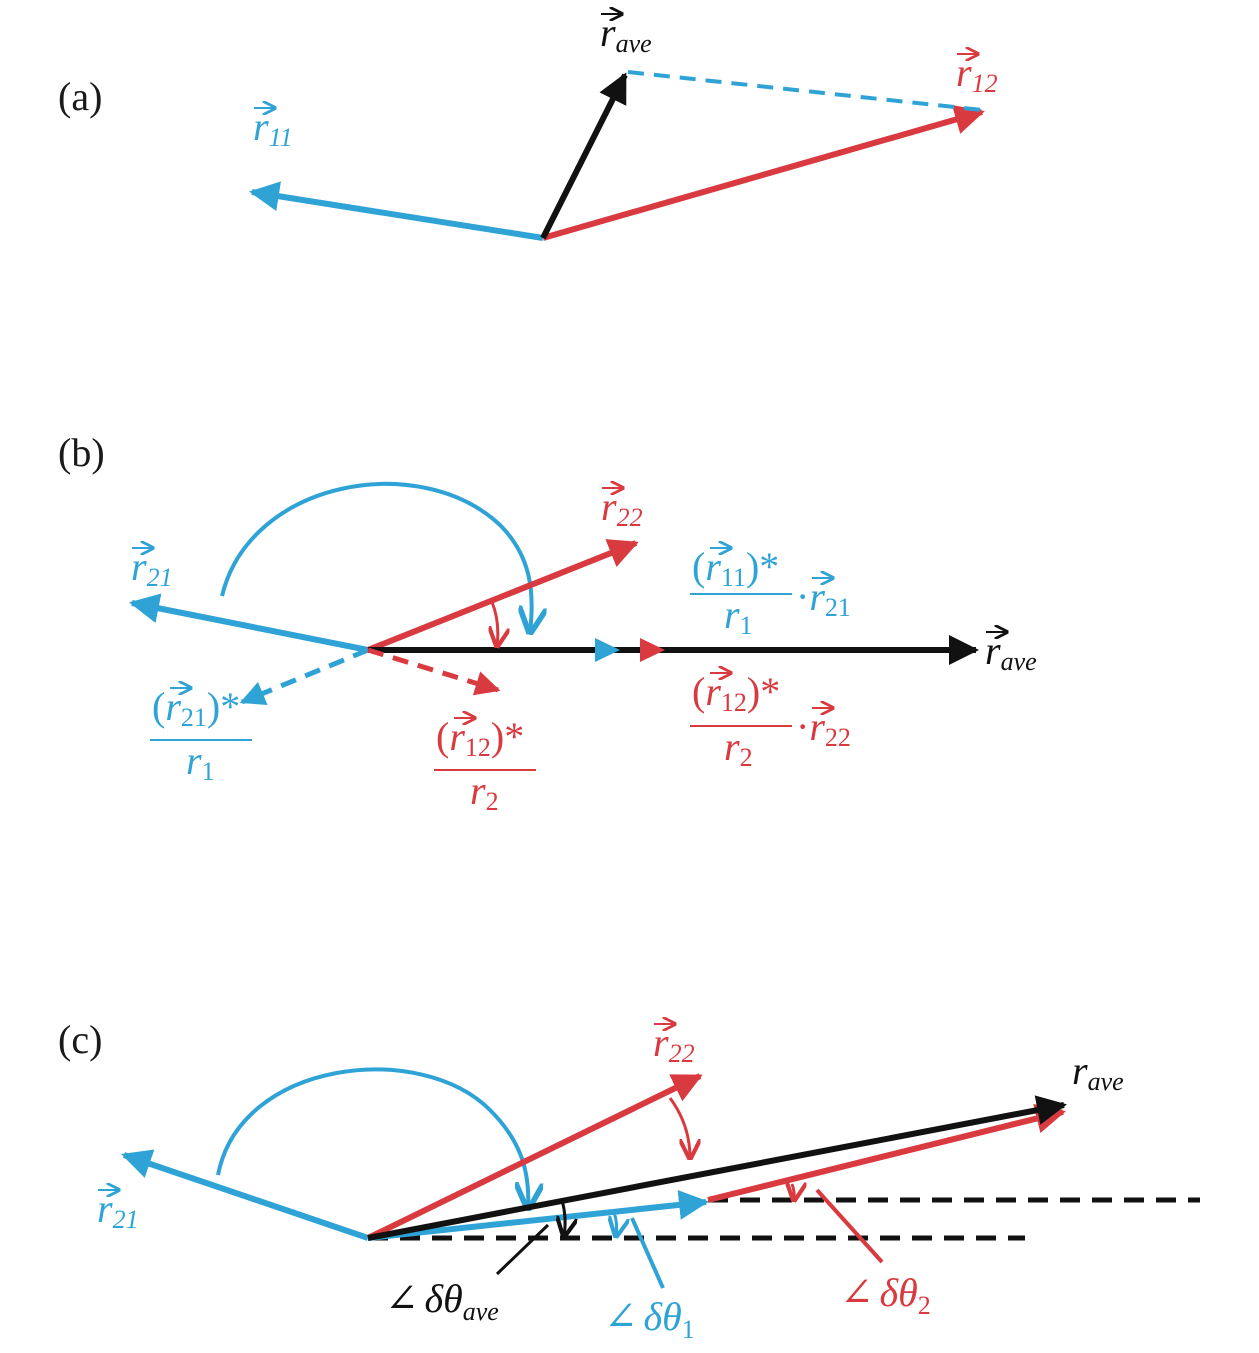  What do you see at coordinates (805, 91) in the screenshot?
I see `dashed-connector-a` at bounding box center [805, 91].